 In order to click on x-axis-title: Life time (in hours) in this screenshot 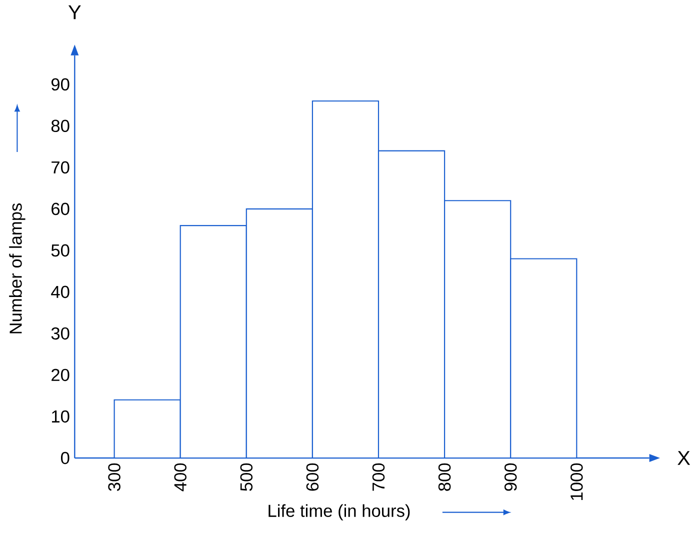, I will do `click(339, 512)`.